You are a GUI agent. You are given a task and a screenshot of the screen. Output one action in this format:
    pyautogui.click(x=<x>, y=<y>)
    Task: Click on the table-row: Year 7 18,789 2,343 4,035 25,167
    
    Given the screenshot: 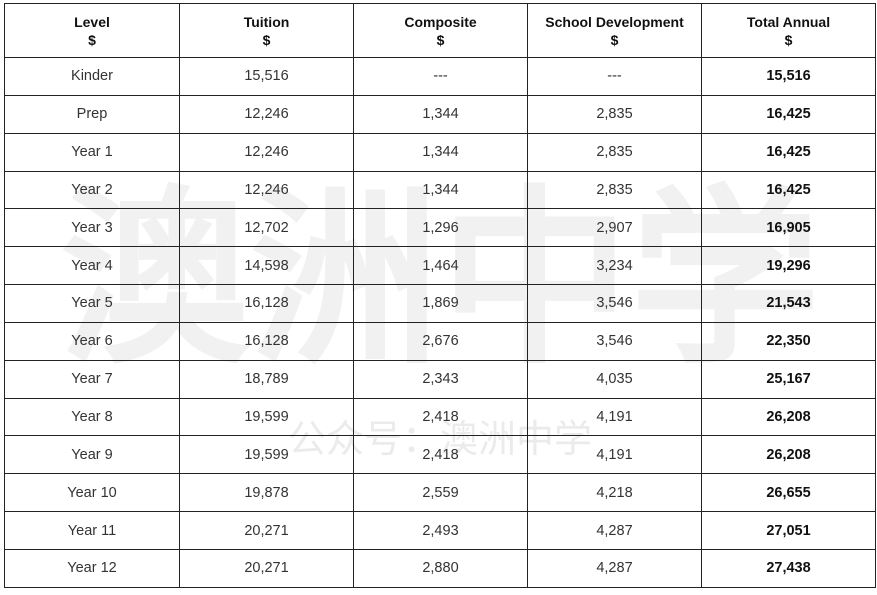 What is the action you would take?
    pyautogui.click(x=440, y=379)
    